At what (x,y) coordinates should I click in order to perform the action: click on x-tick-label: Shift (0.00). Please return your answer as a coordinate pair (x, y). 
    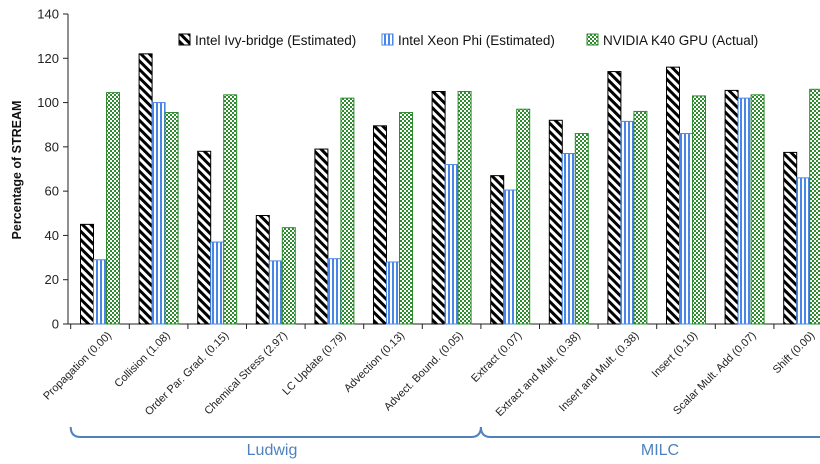
    Looking at the image, I should click on (794, 353).